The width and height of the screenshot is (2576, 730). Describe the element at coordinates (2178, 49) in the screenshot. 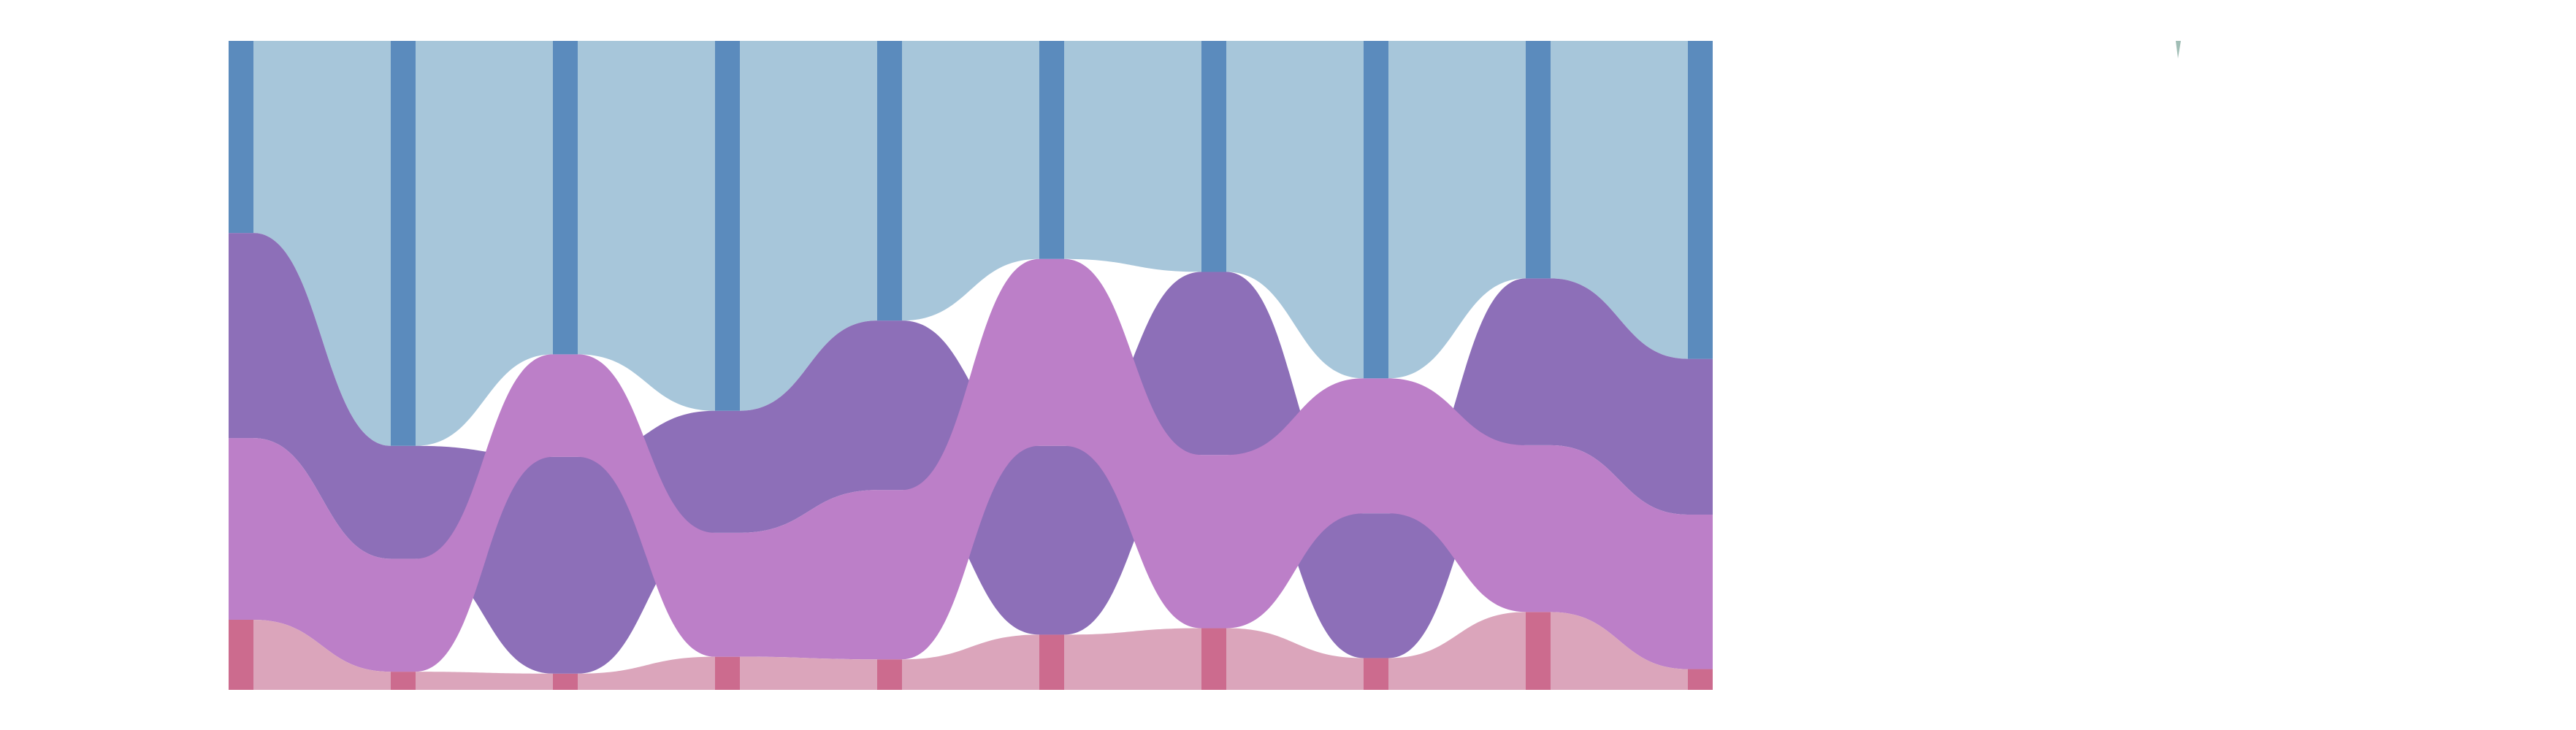

I see `corner-mark` at that location.